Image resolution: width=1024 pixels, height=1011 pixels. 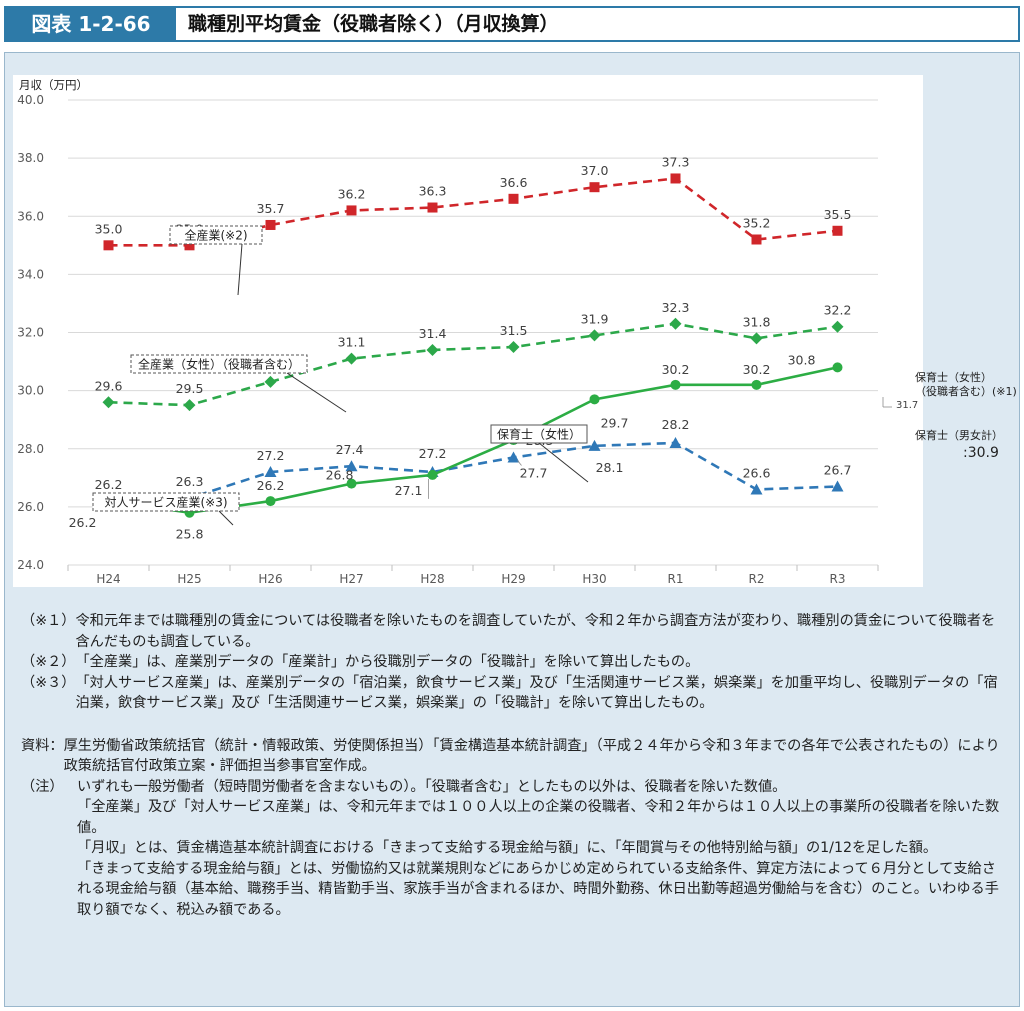 I want to click on x-tick-label: H29, so click(x=513, y=579).